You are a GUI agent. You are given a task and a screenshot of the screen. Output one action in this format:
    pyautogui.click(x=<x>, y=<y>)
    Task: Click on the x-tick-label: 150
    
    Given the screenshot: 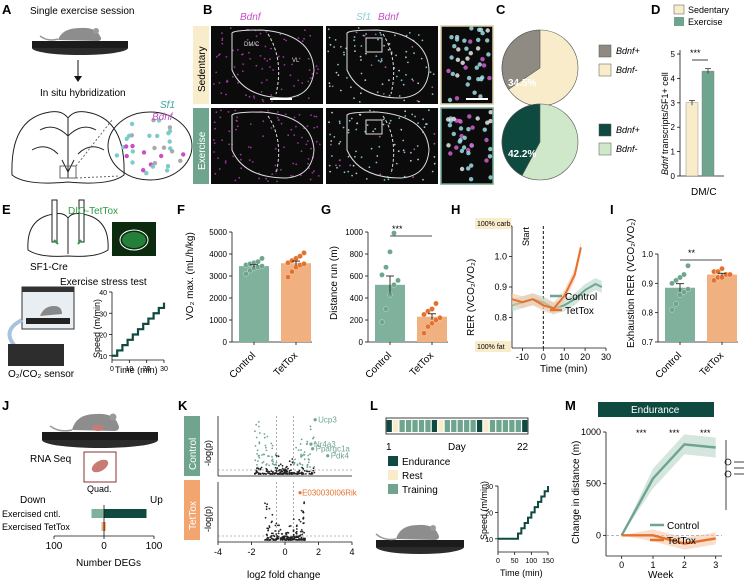 What is the action you would take?
    pyautogui.click(x=548, y=561)
    